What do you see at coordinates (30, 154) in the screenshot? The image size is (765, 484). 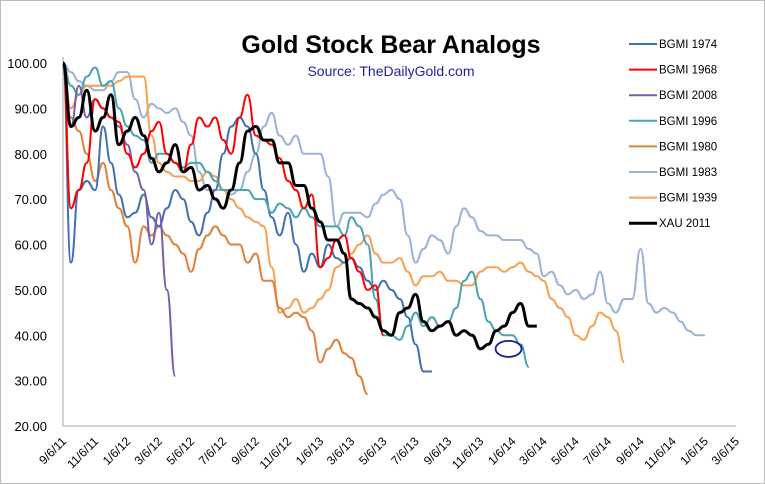 I see `y-tick-label: 80.00` at bounding box center [30, 154].